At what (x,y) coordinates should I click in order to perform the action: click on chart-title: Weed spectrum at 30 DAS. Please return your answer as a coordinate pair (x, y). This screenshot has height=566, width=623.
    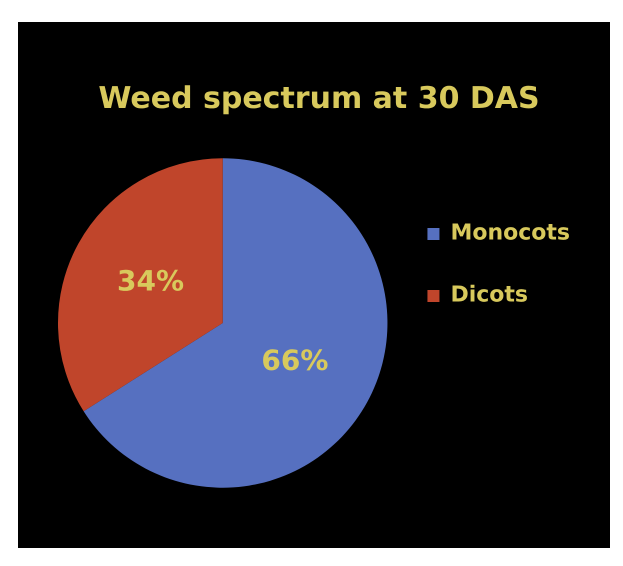
    Looking at the image, I should click on (319, 98).